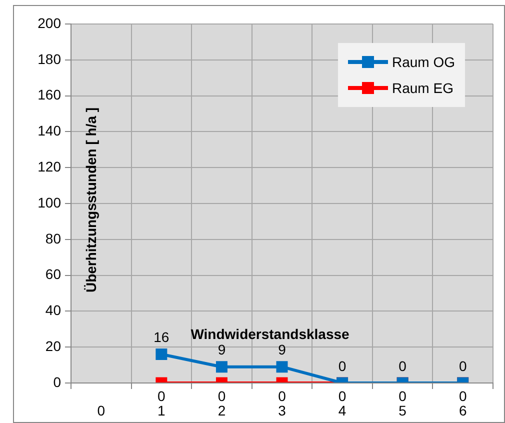 The image size is (505, 423). What do you see at coordinates (282, 410) in the screenshot?
I see `x-tick-label: 3` at bounding box center [282, 410].